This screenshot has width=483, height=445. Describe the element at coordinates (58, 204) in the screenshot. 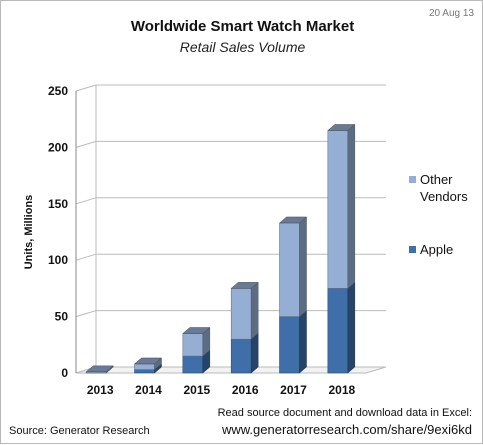

I see `y-tick-label: 150` at that location.